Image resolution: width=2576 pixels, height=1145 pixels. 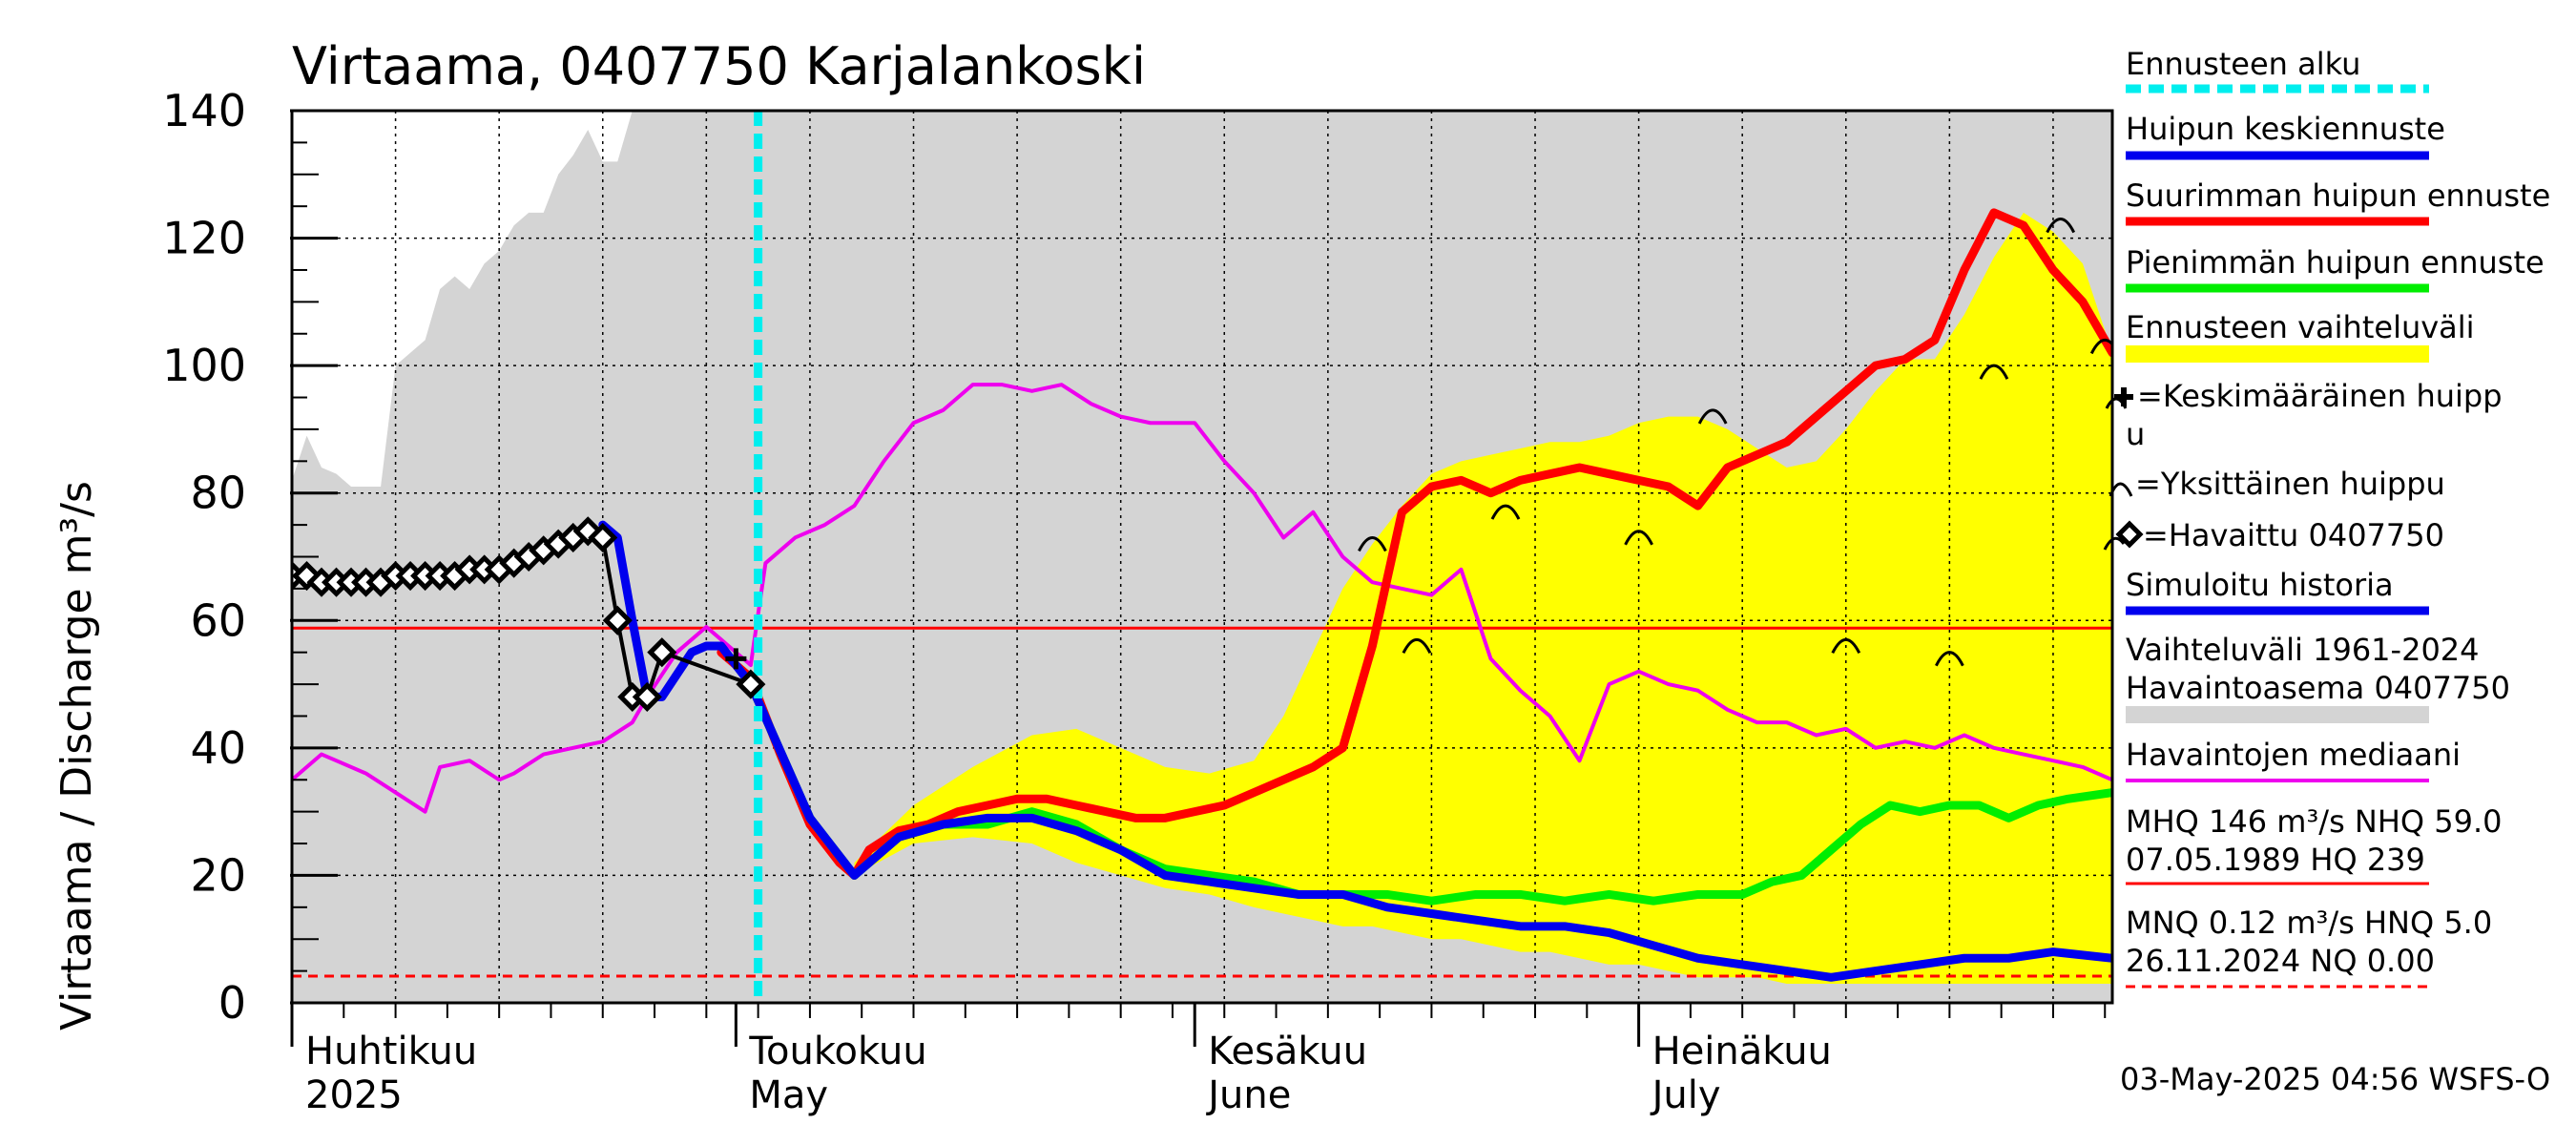 What do you see at coordinates (1287, 1051) in the screenshot?
I see `month-label-fi: Kesäkuu` at bounding box center [1287, 1051].